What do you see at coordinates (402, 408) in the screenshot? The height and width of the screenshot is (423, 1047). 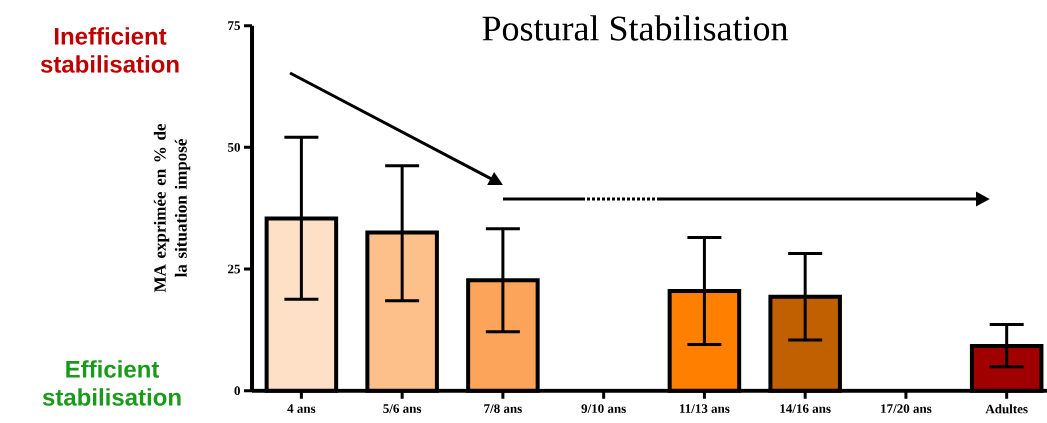 I see `x-tick-label: 5/6 ans` at bounding box center [402, 408].